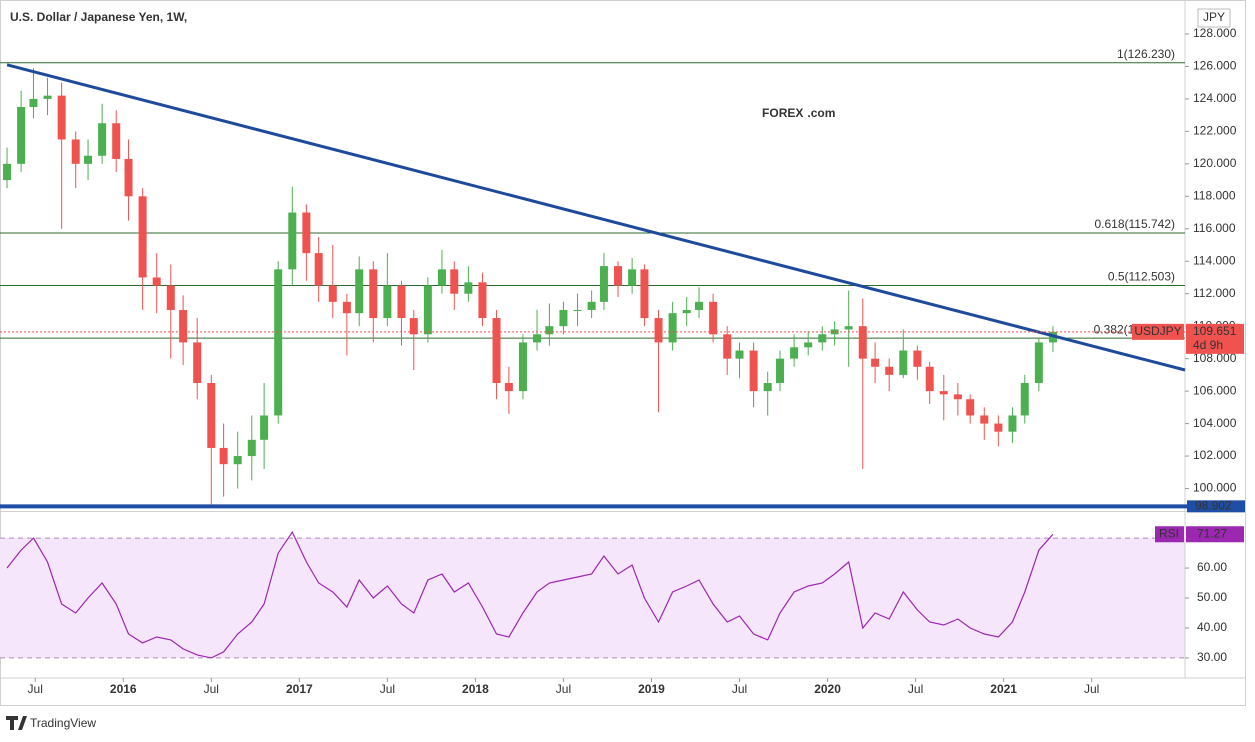 The image size is (1255, 742). What do you see at coordinates (1212, 533) in the screenshot?
I see `rsi-value-label: 71.27` at bounding box center [1212, 533].